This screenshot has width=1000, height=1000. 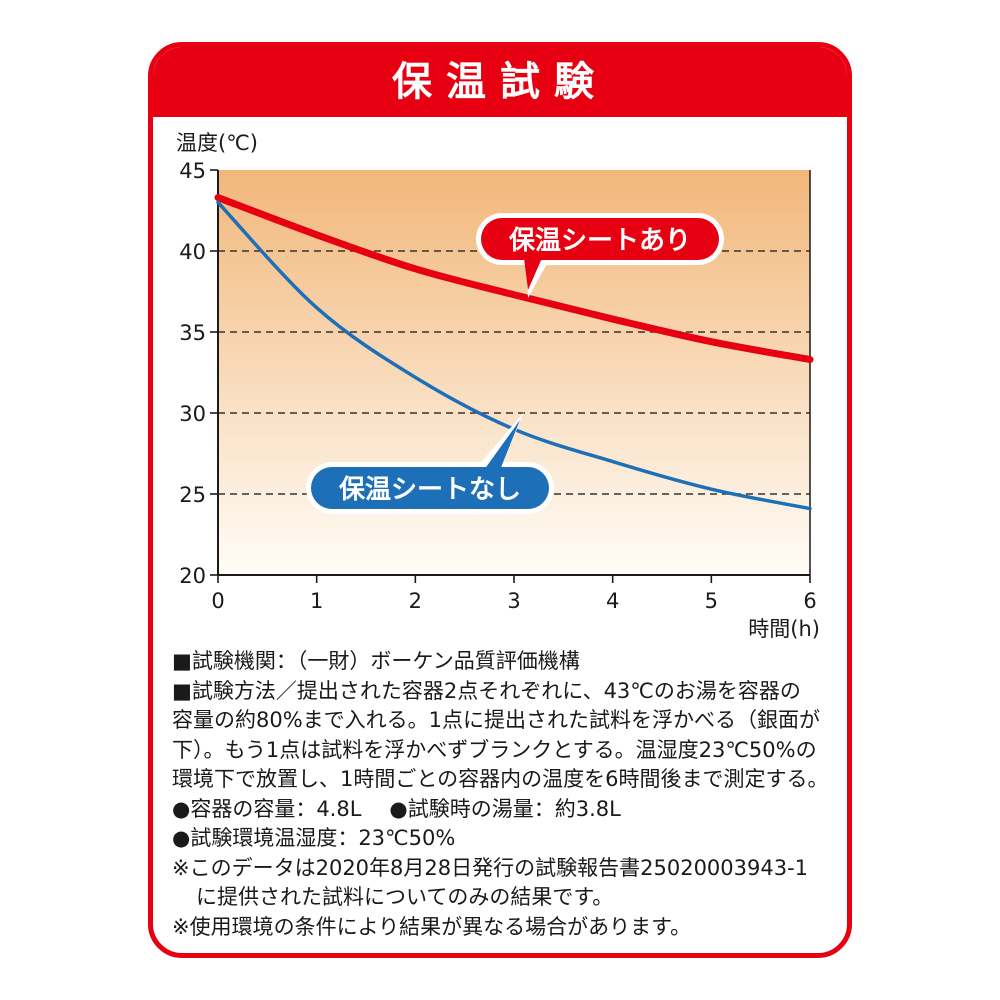 What do you see at coordinates (192, 495) in the screenshot?
I see `y-tick-label: 25` at bounding box center [192, 495].